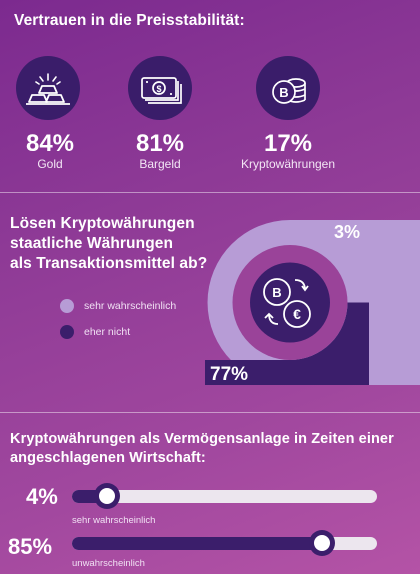 The height and width of the screenshot is (574, 420). I want to click on cash-label: Bargeld, so click(160, 164).